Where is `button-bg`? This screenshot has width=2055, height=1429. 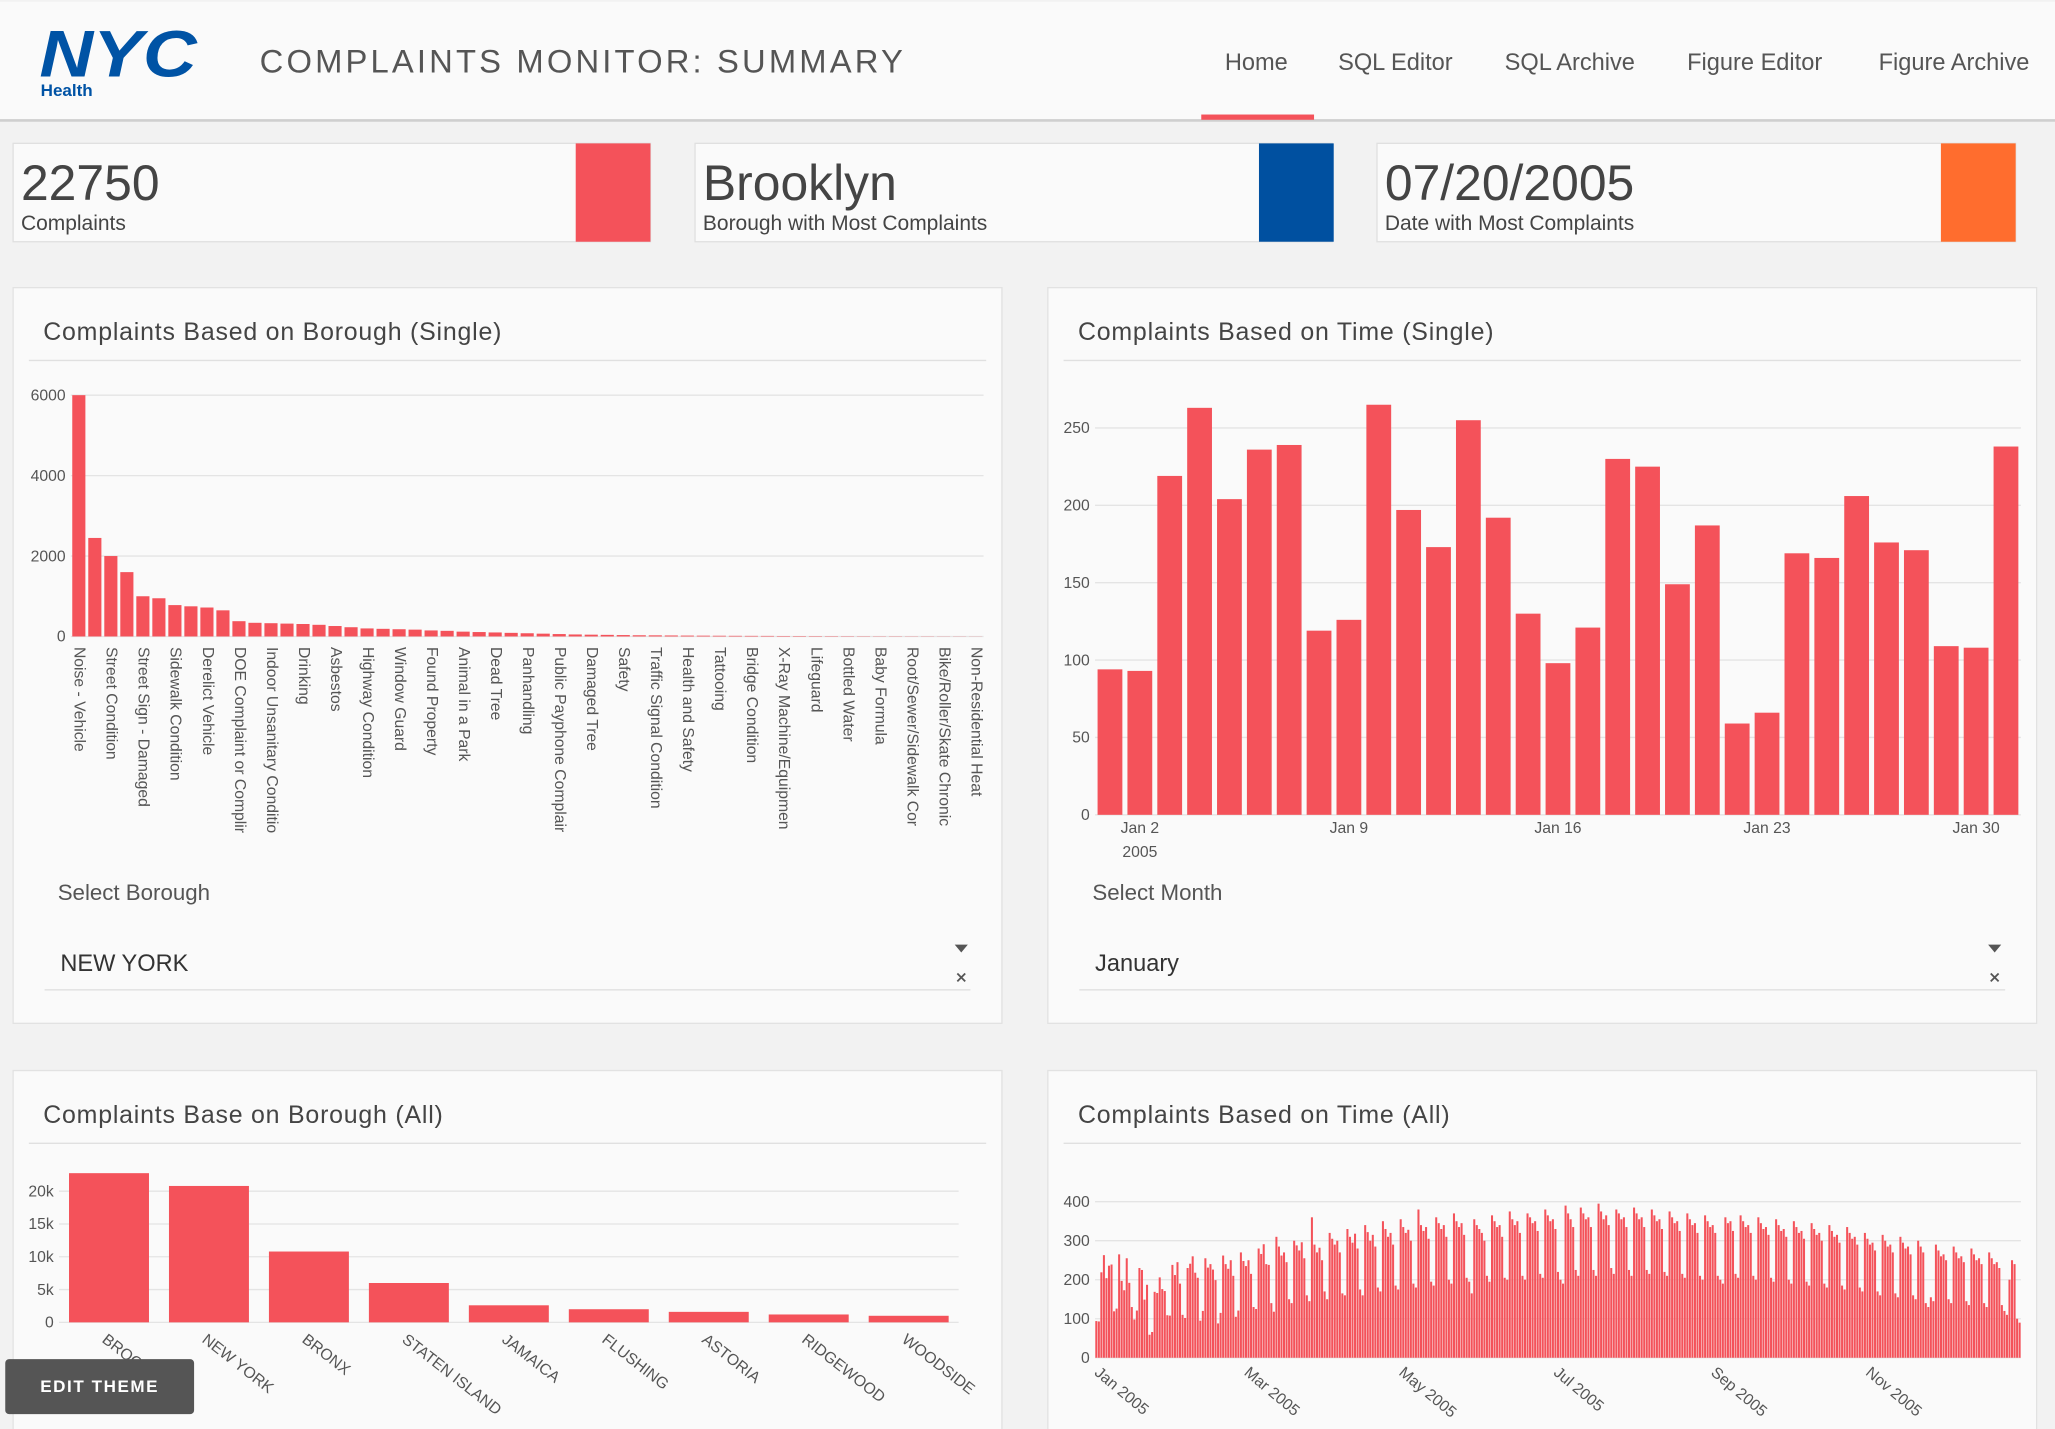
button-bg is located at coordinates (100, 1387).